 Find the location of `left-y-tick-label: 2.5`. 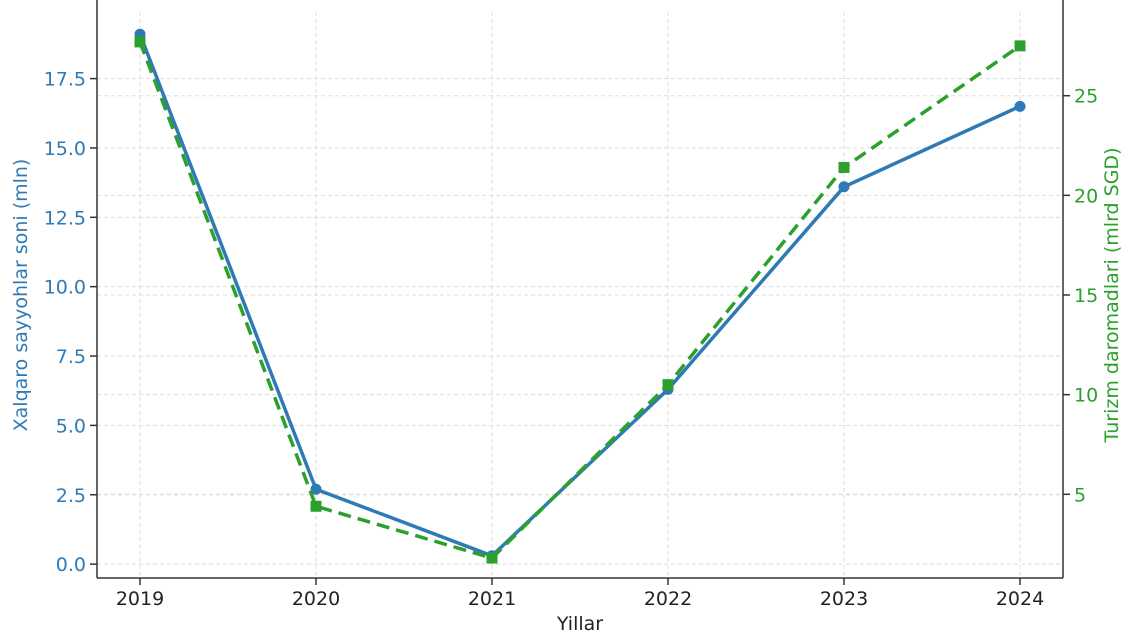

left-y-tick-label: 2.5 is located at coordinates (71, 496).